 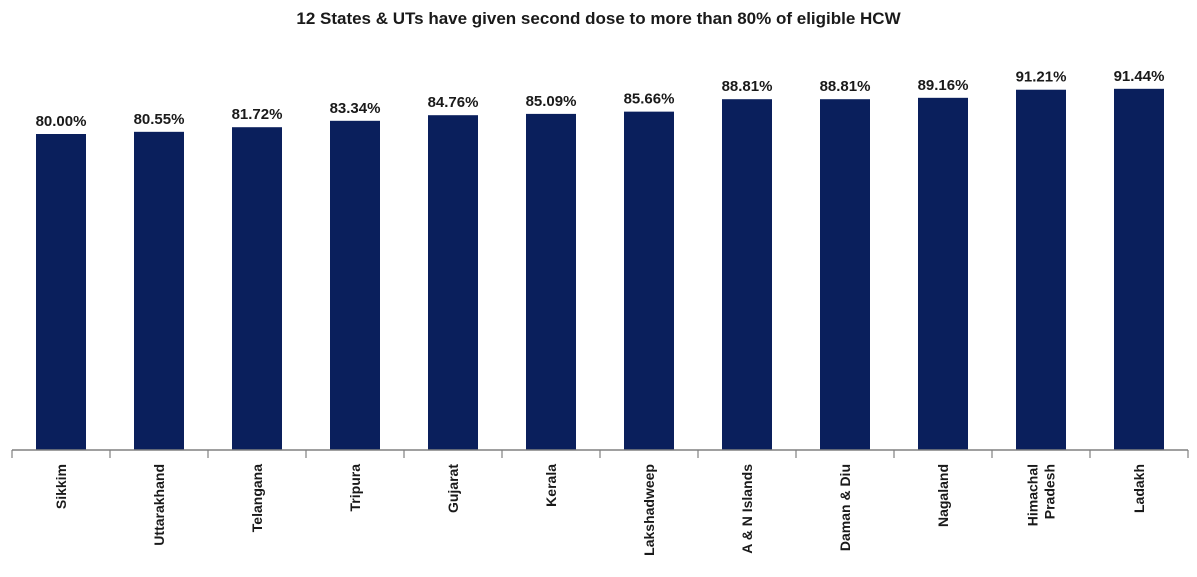 I want to click on category-label-line: Nagaland, so click(x=943, y=495).